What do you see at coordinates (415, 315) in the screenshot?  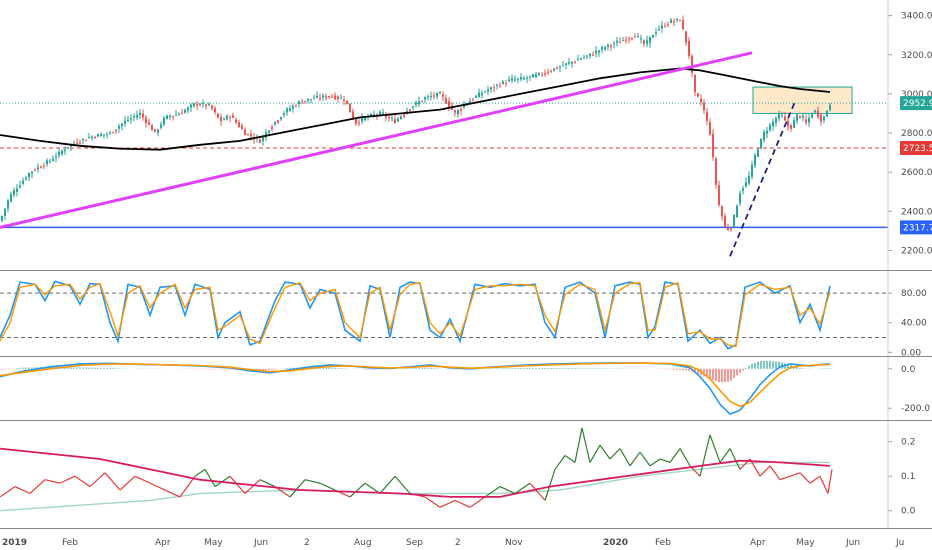 I see `stoch-k-line` at bounding box center [415, 315].